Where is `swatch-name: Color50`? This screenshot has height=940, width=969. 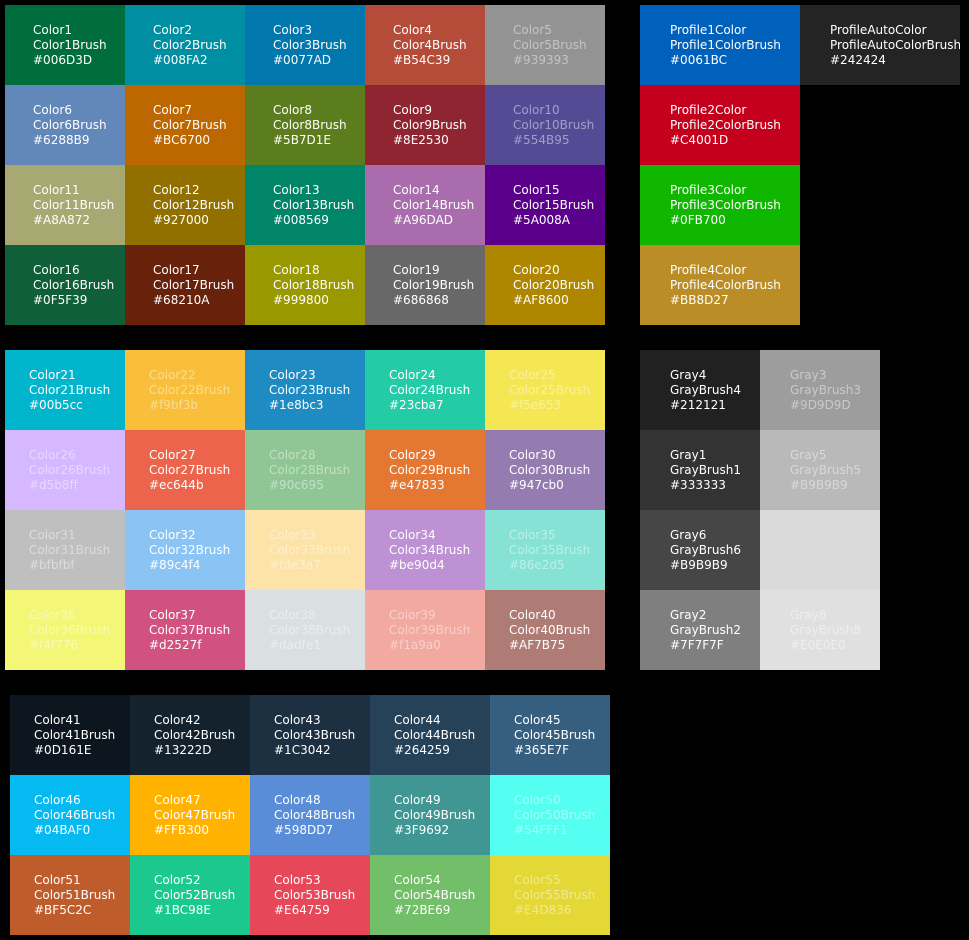 swatch-name: Color50 is located at coordinates (537, 800).